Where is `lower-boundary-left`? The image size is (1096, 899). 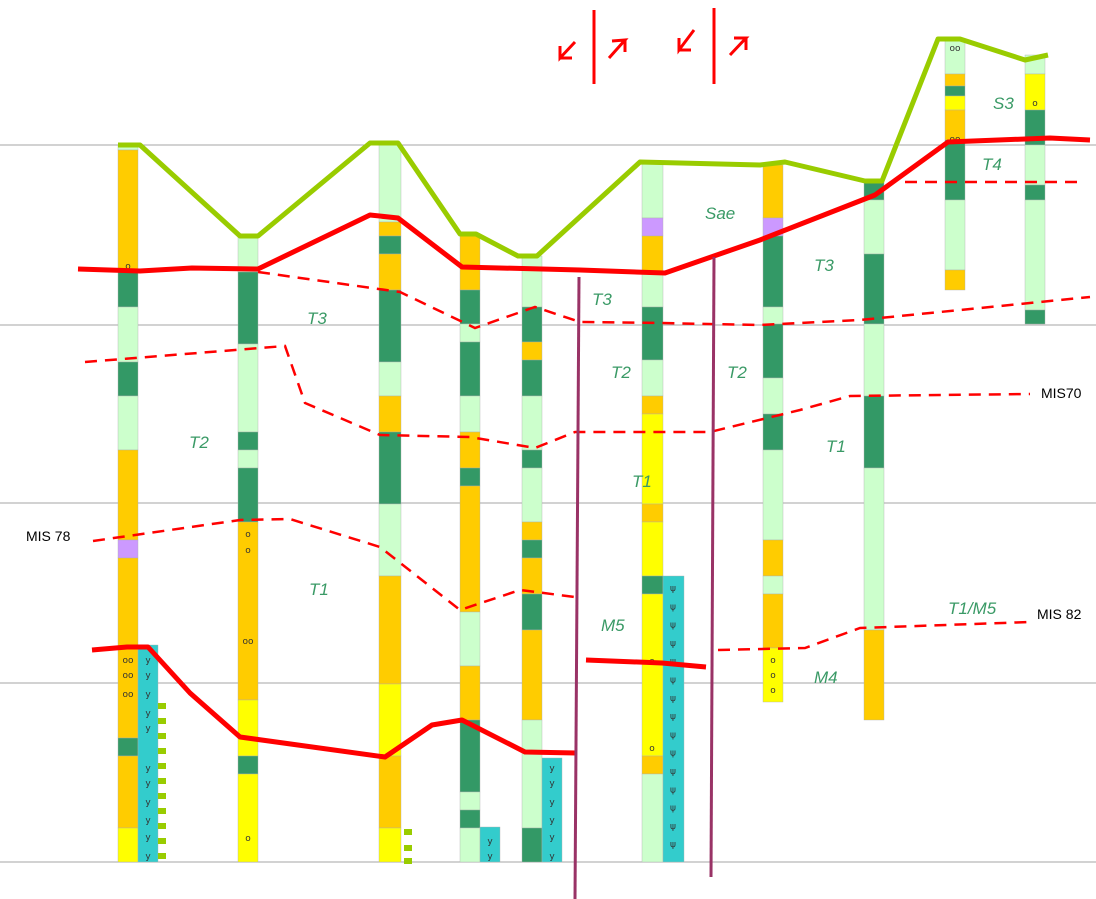 lower-boundary-left is located at coordinates (334, 702).